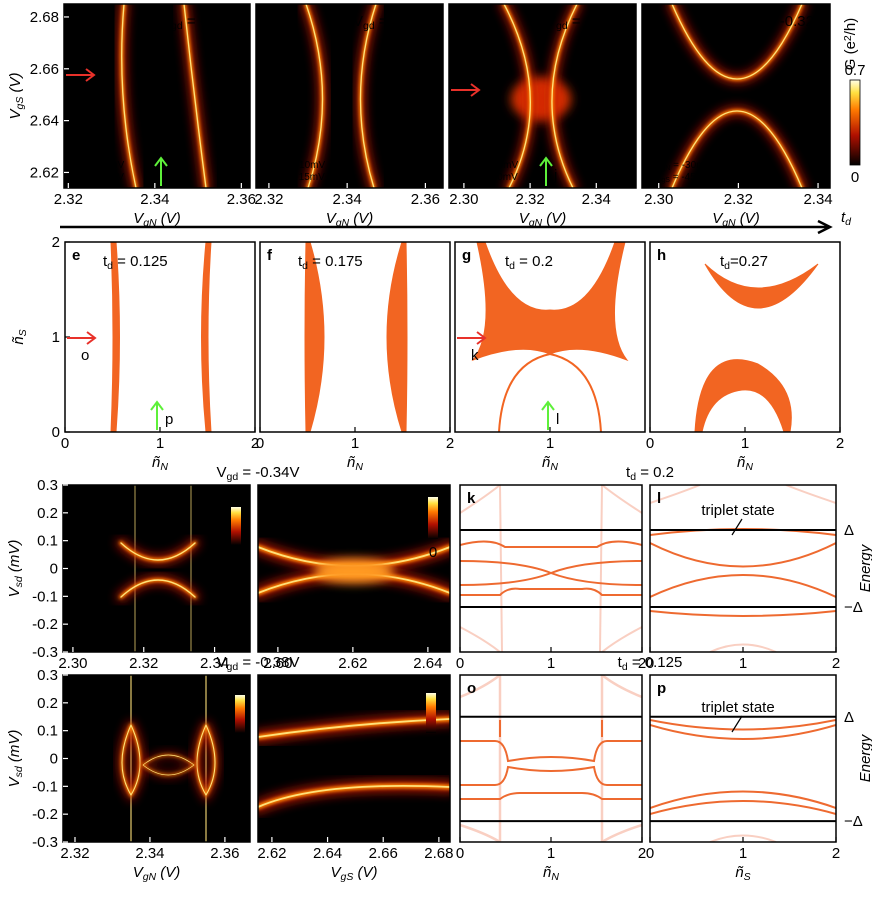 This screenshot has width=872, height=920. I want to click on x-tick-label: 2.62, so click(352, 663).